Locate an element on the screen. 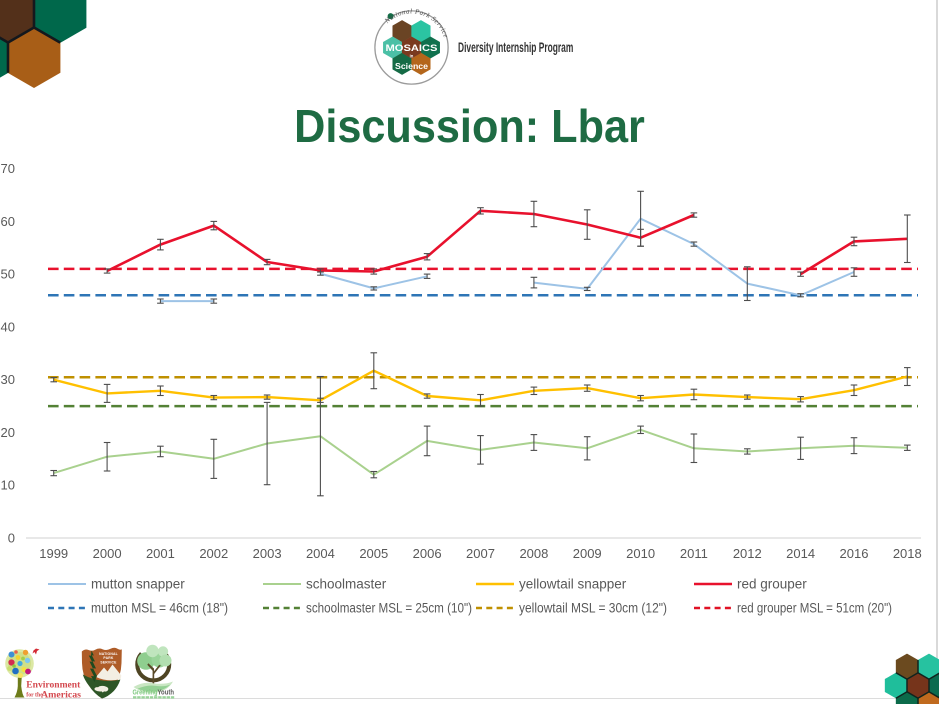  svg-text: Greening is located at coordinates (145, 692).